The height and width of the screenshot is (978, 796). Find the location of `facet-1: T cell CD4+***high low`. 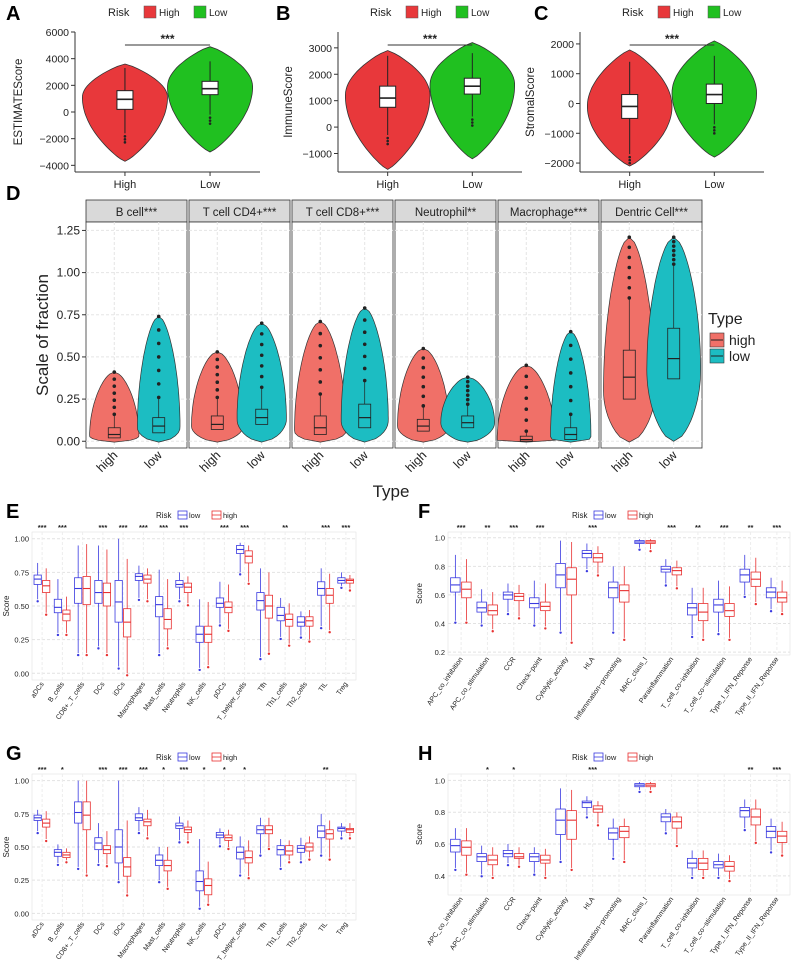

facet-1: T cell CD4+***high low is located at coordinates (239, 337).